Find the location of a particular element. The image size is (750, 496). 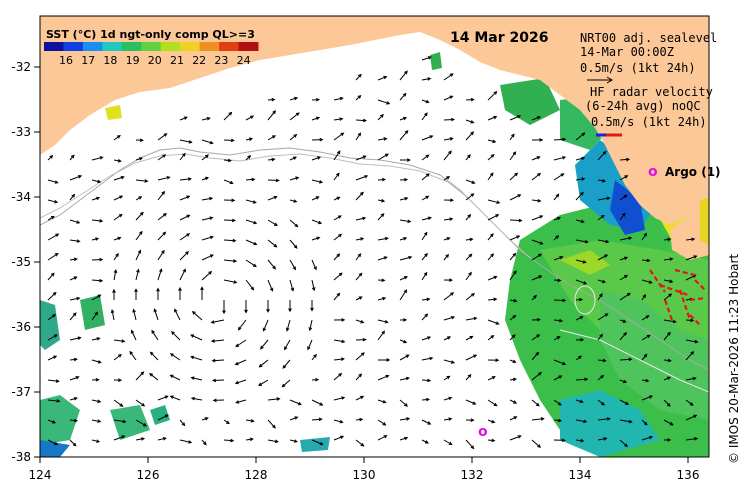

argo-label: Argo (1) is located at coordinates (693, 172).